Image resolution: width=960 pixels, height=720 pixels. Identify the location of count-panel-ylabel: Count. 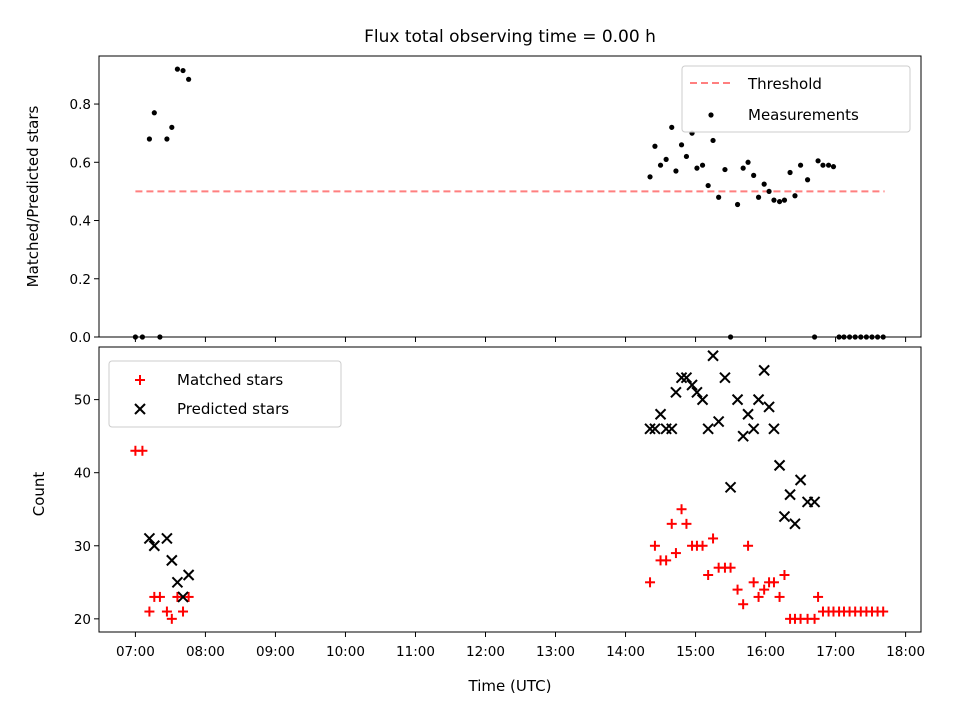
(39, 494).